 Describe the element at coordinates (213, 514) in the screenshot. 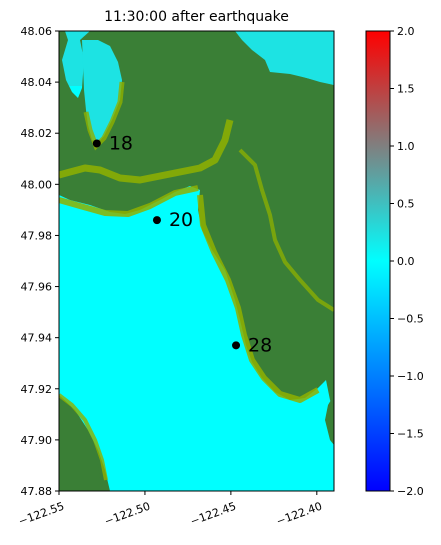

I see `x-tick-label: −122.45` at that location.